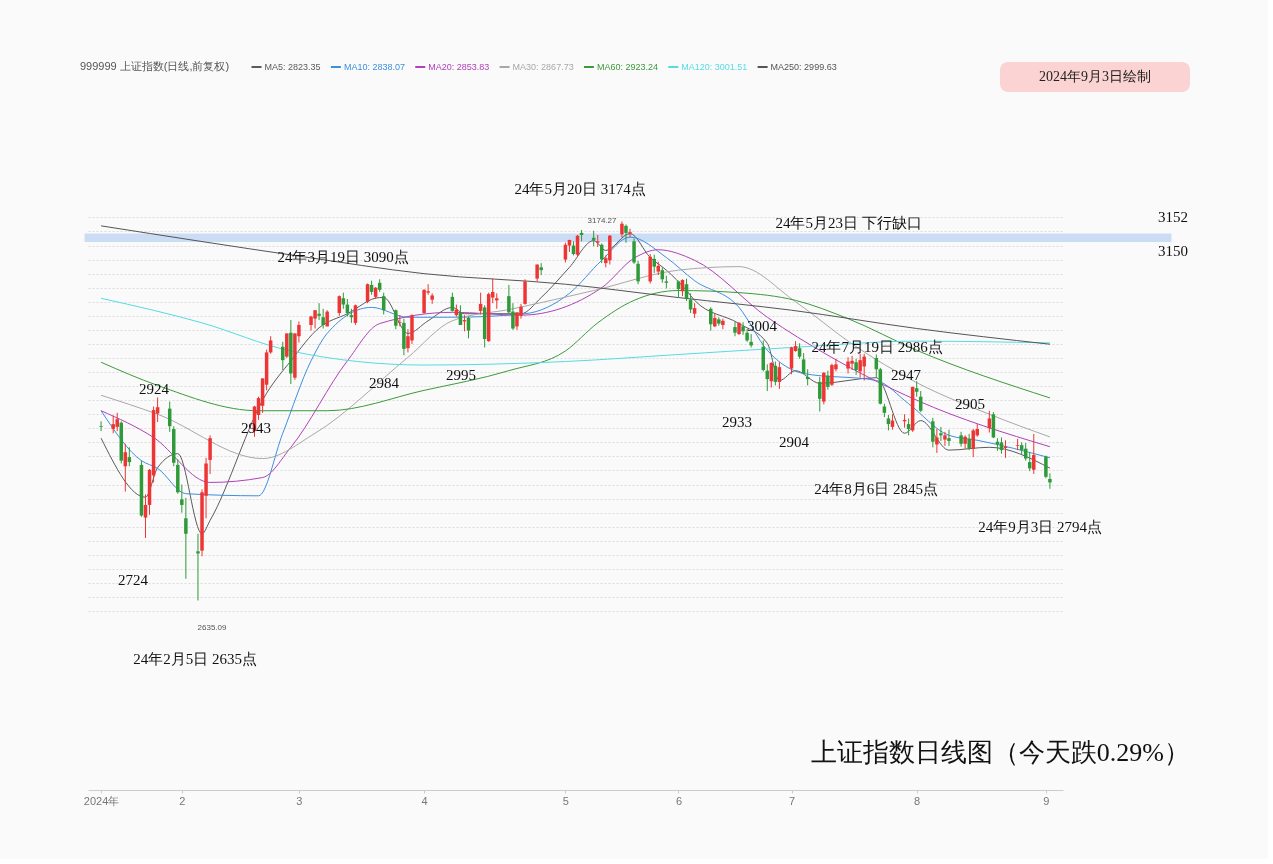  I want to click on legend-label: MA60: 2923.24, so click(627, 67).